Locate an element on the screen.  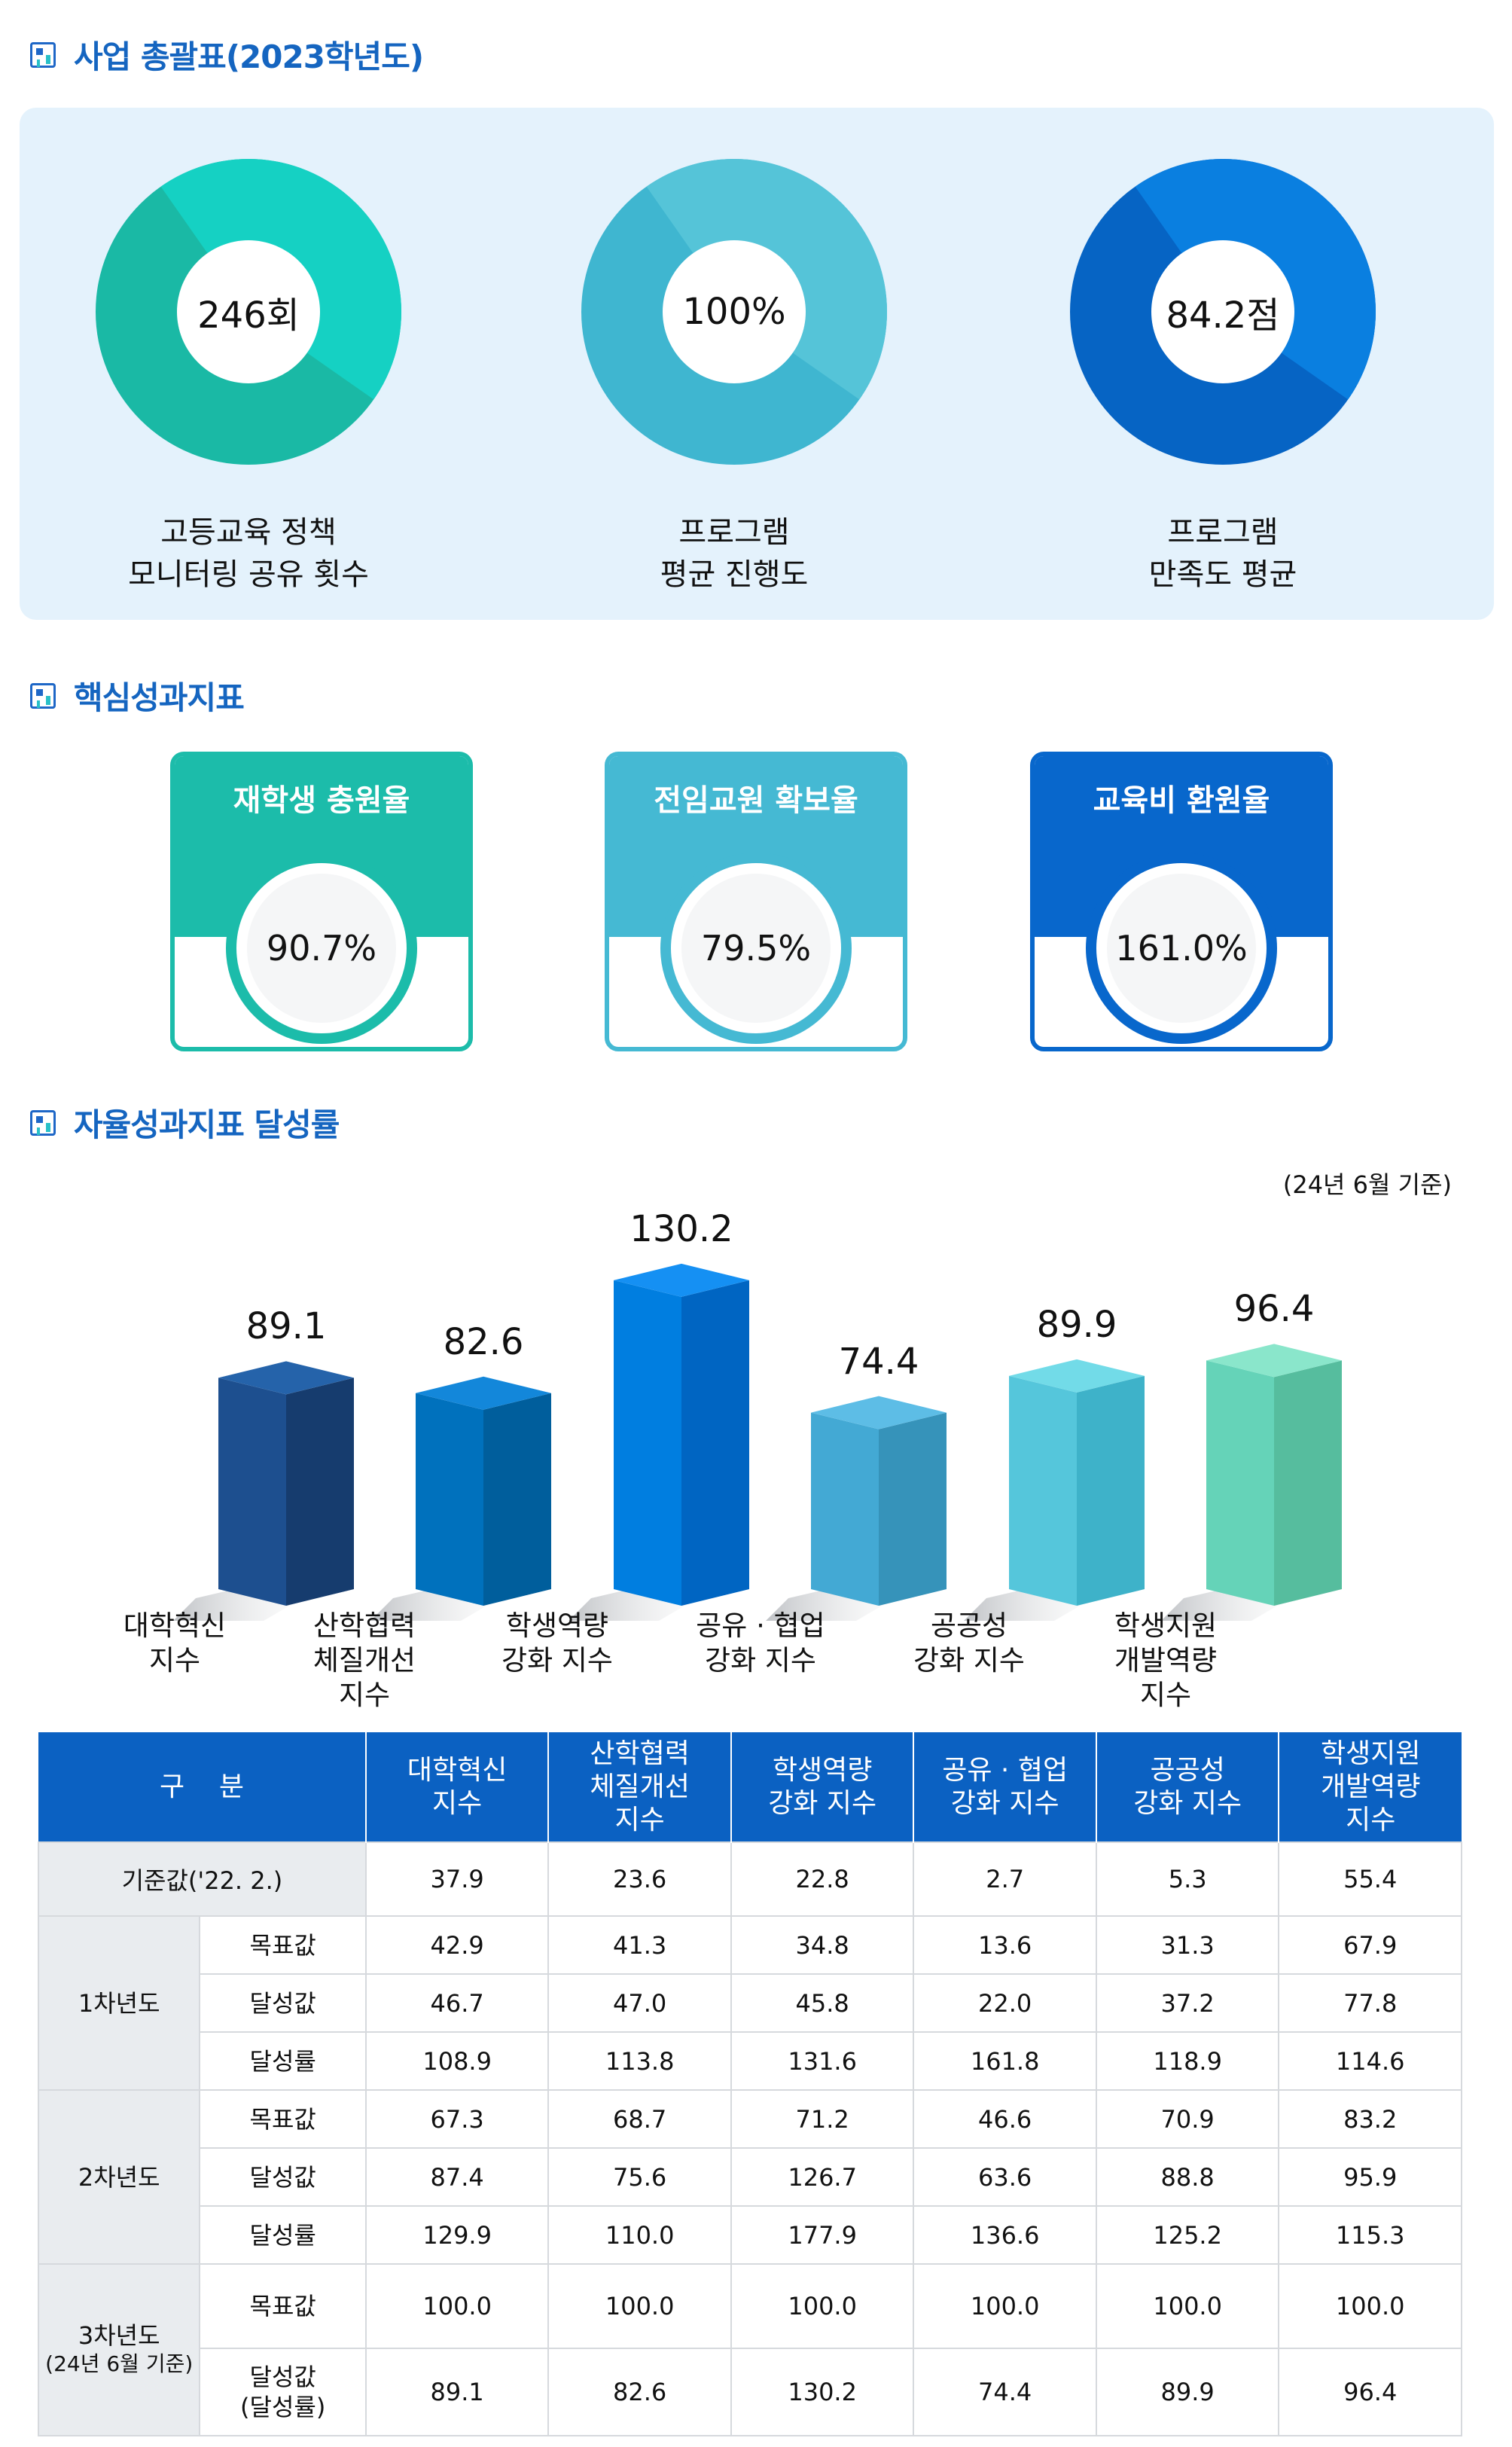
summary-donut: 100% is located at coordinates (735, 311).